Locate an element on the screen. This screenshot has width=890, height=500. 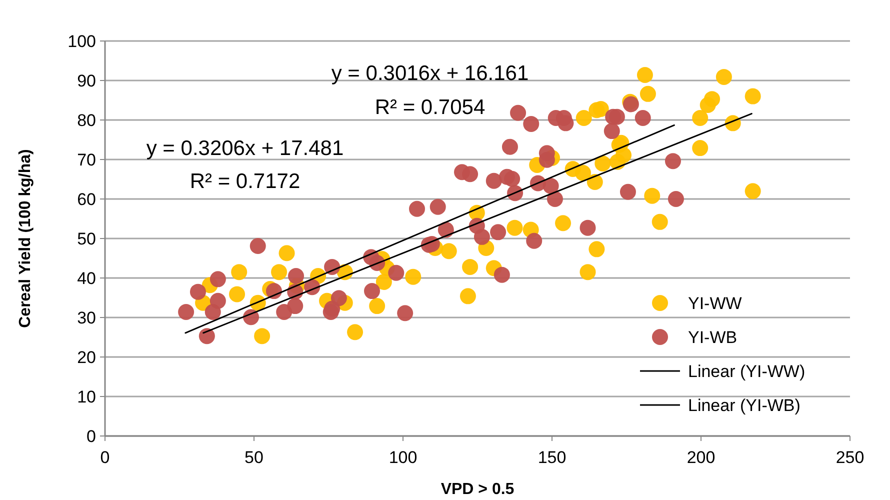
y-tick-label: 40 is located at coordinates (86, 278).